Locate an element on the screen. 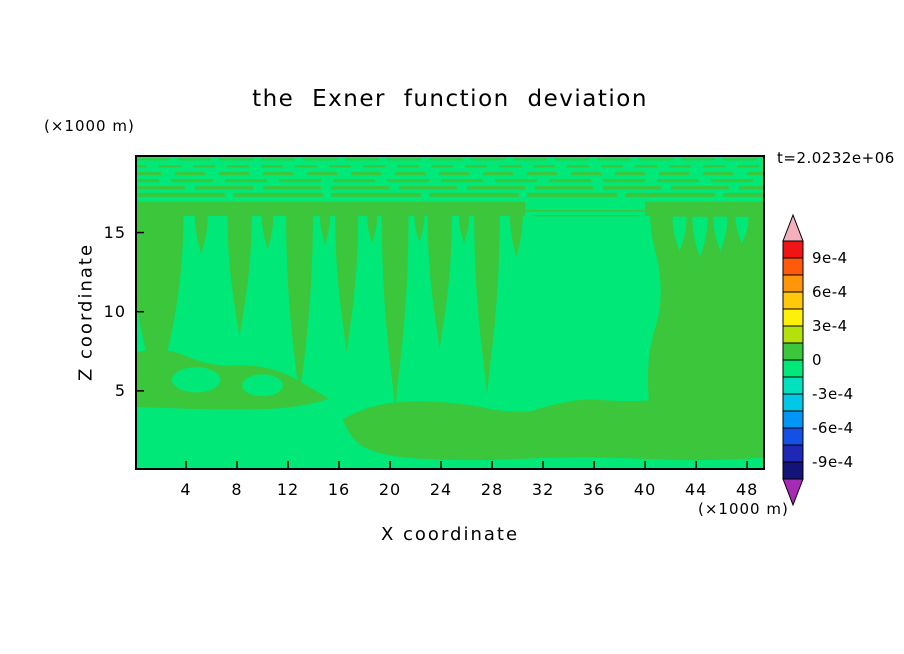  colorbar-arrow-top is located at coordinates (793, 227).